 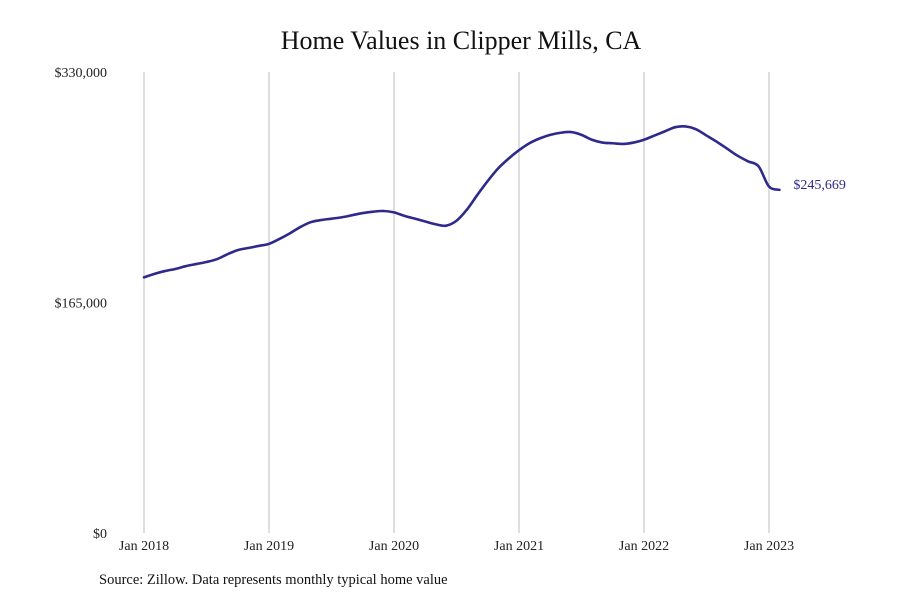 What do you see at coordinates (394, 546) in the screenshot?
I see `x-tick-label: Jan 2020` at bounding box center [394, 546].